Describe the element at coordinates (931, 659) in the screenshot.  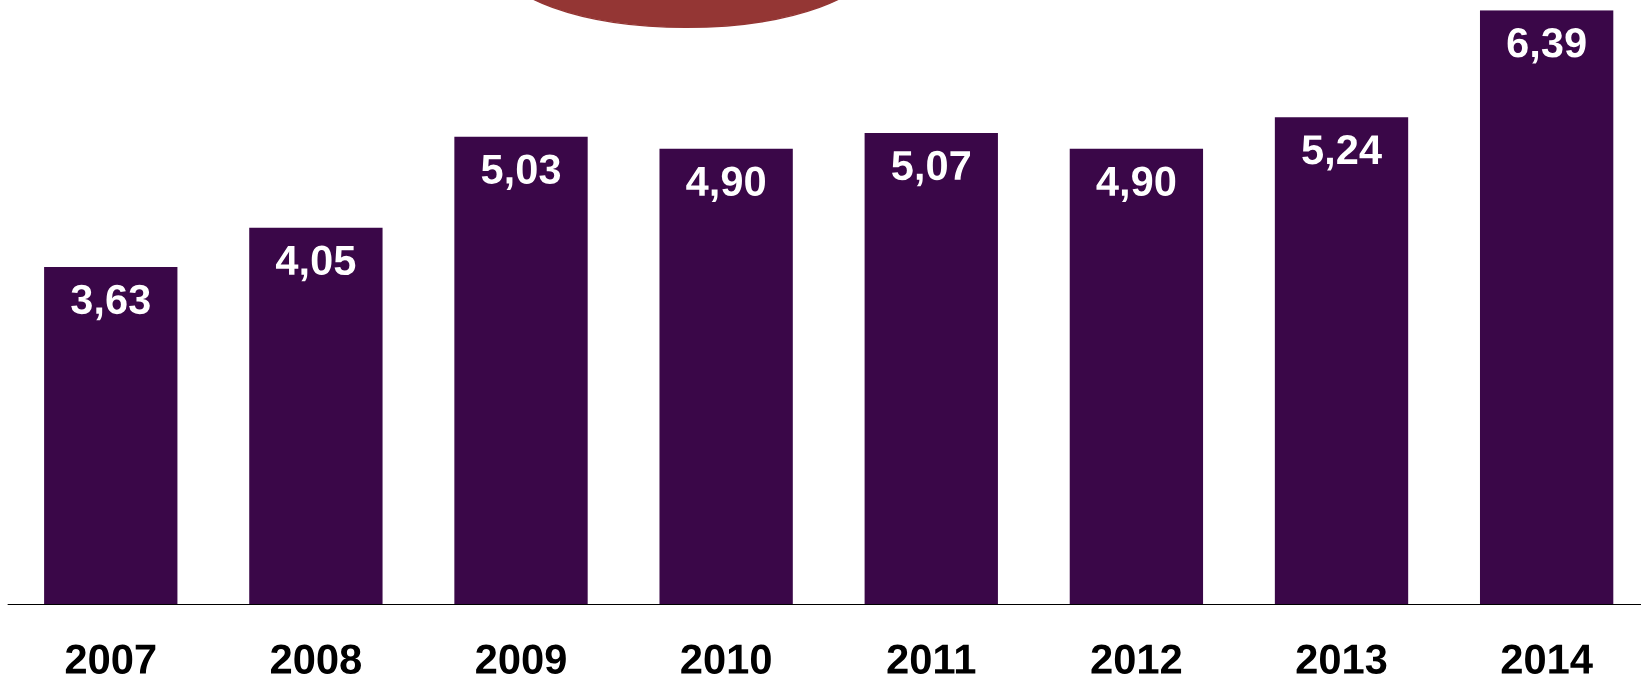
I see `x-tick-label: 2011` at that location.